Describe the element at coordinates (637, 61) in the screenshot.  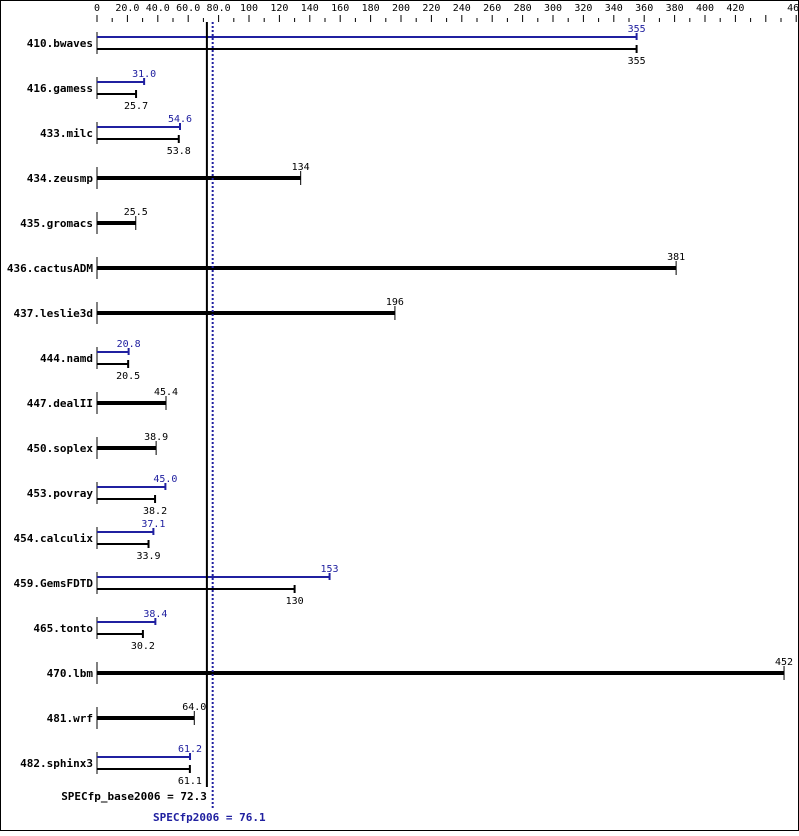
I see `data-label-base: 355` at that location.